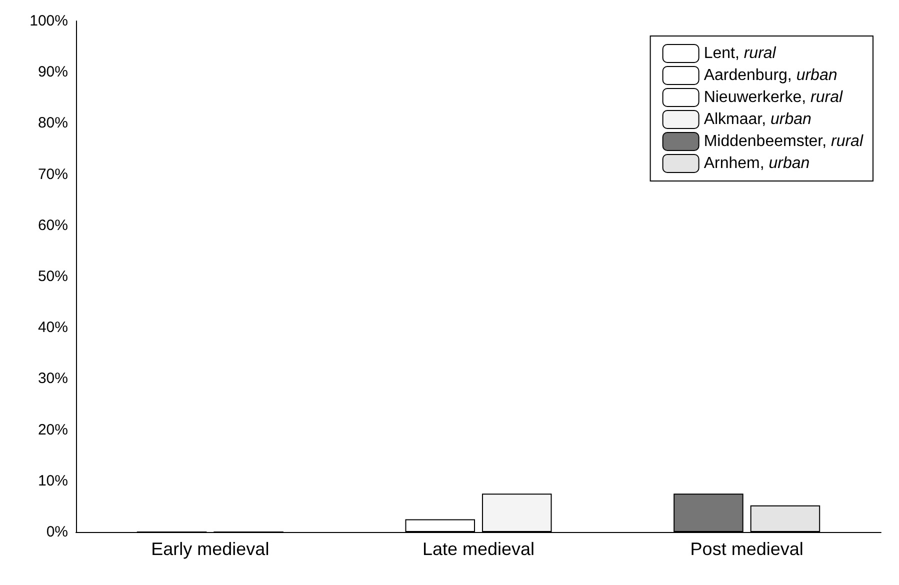  I want to click on y-tick-label: 0%, so click(57, 532).